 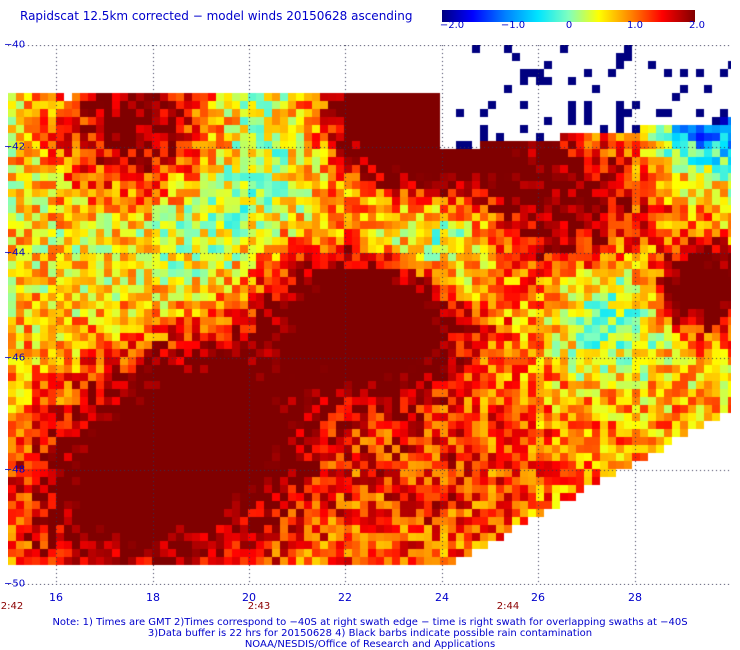 I want to click on lon-label: 20, so click(x=249, y=597).